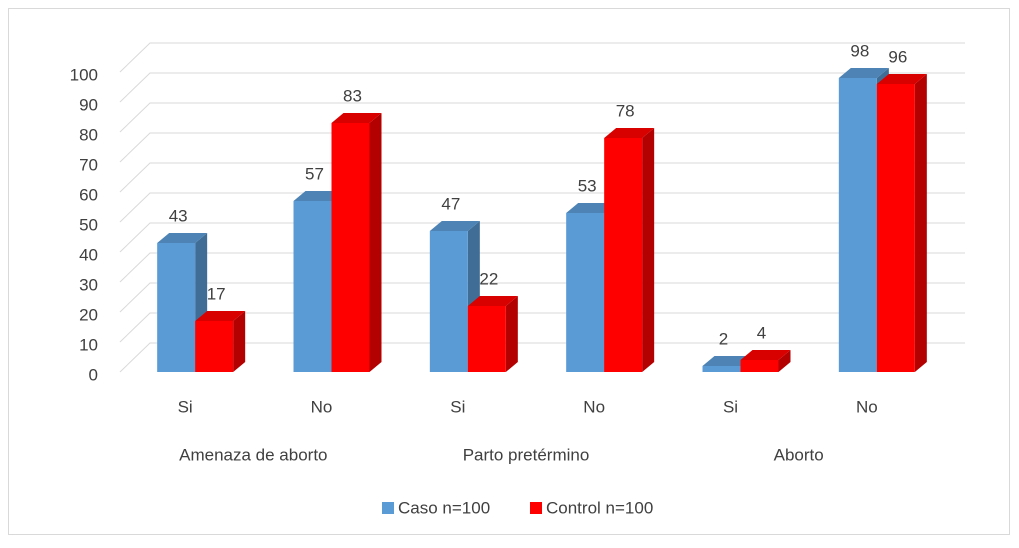 The image size is (1019, 548). Describe the element at coordinates (88, 314) in the screenshot. I see `y-tick-label: 20` at that location.